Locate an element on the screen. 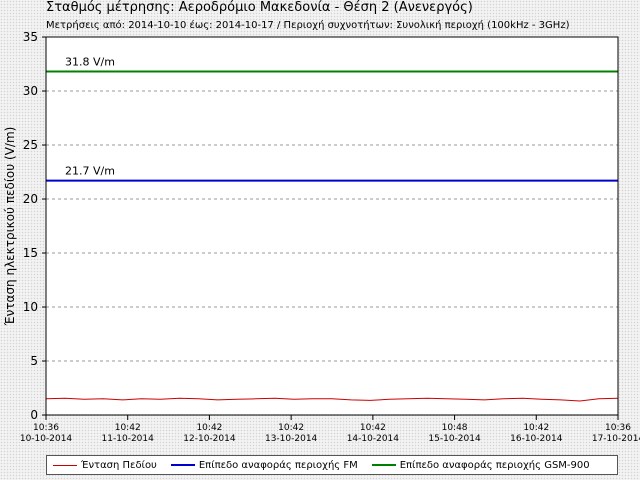 The height and width of the screenshot is (480, 640). x-tick-time: 10:48 is located at coordinates (455, 428).